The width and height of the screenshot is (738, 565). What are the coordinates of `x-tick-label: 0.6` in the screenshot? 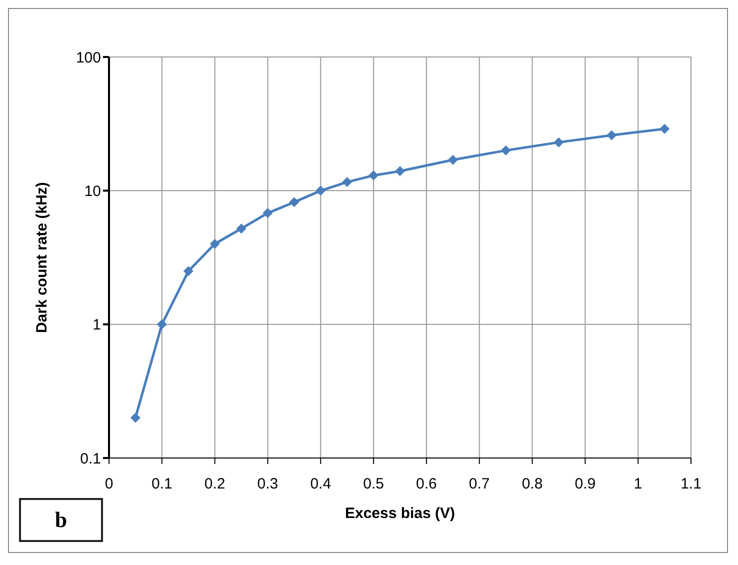 It's located at (426, 484).